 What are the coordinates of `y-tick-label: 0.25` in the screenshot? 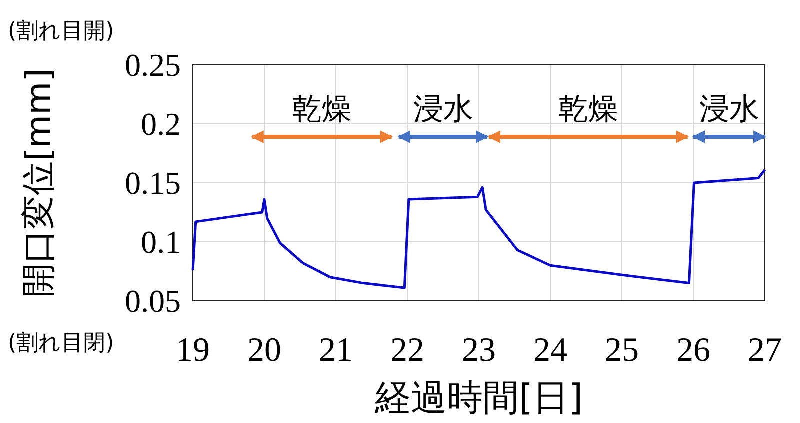 It's located at (153, 65).